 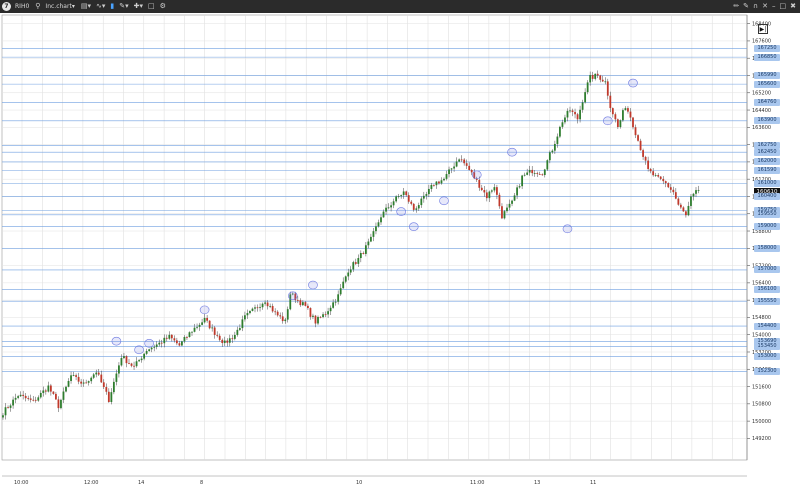 What do you see at coordinates (756, 6) in the screenshot?
I see `magnet-icon: ∩` at bounding box center [756, 6].